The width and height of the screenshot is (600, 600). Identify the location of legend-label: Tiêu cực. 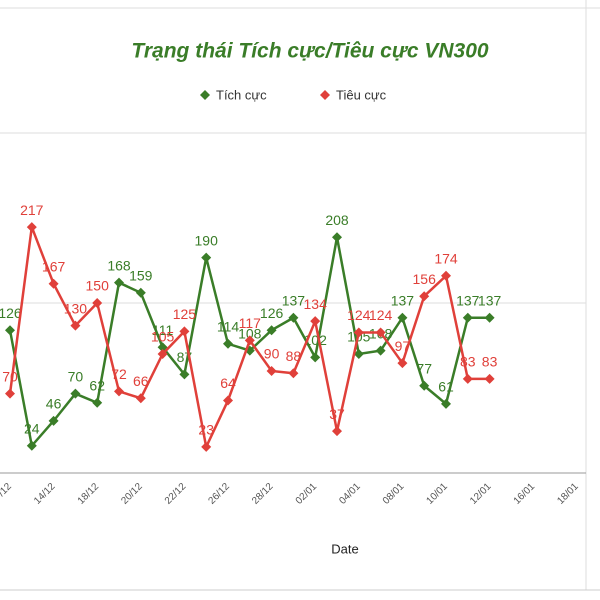
(361, 94).